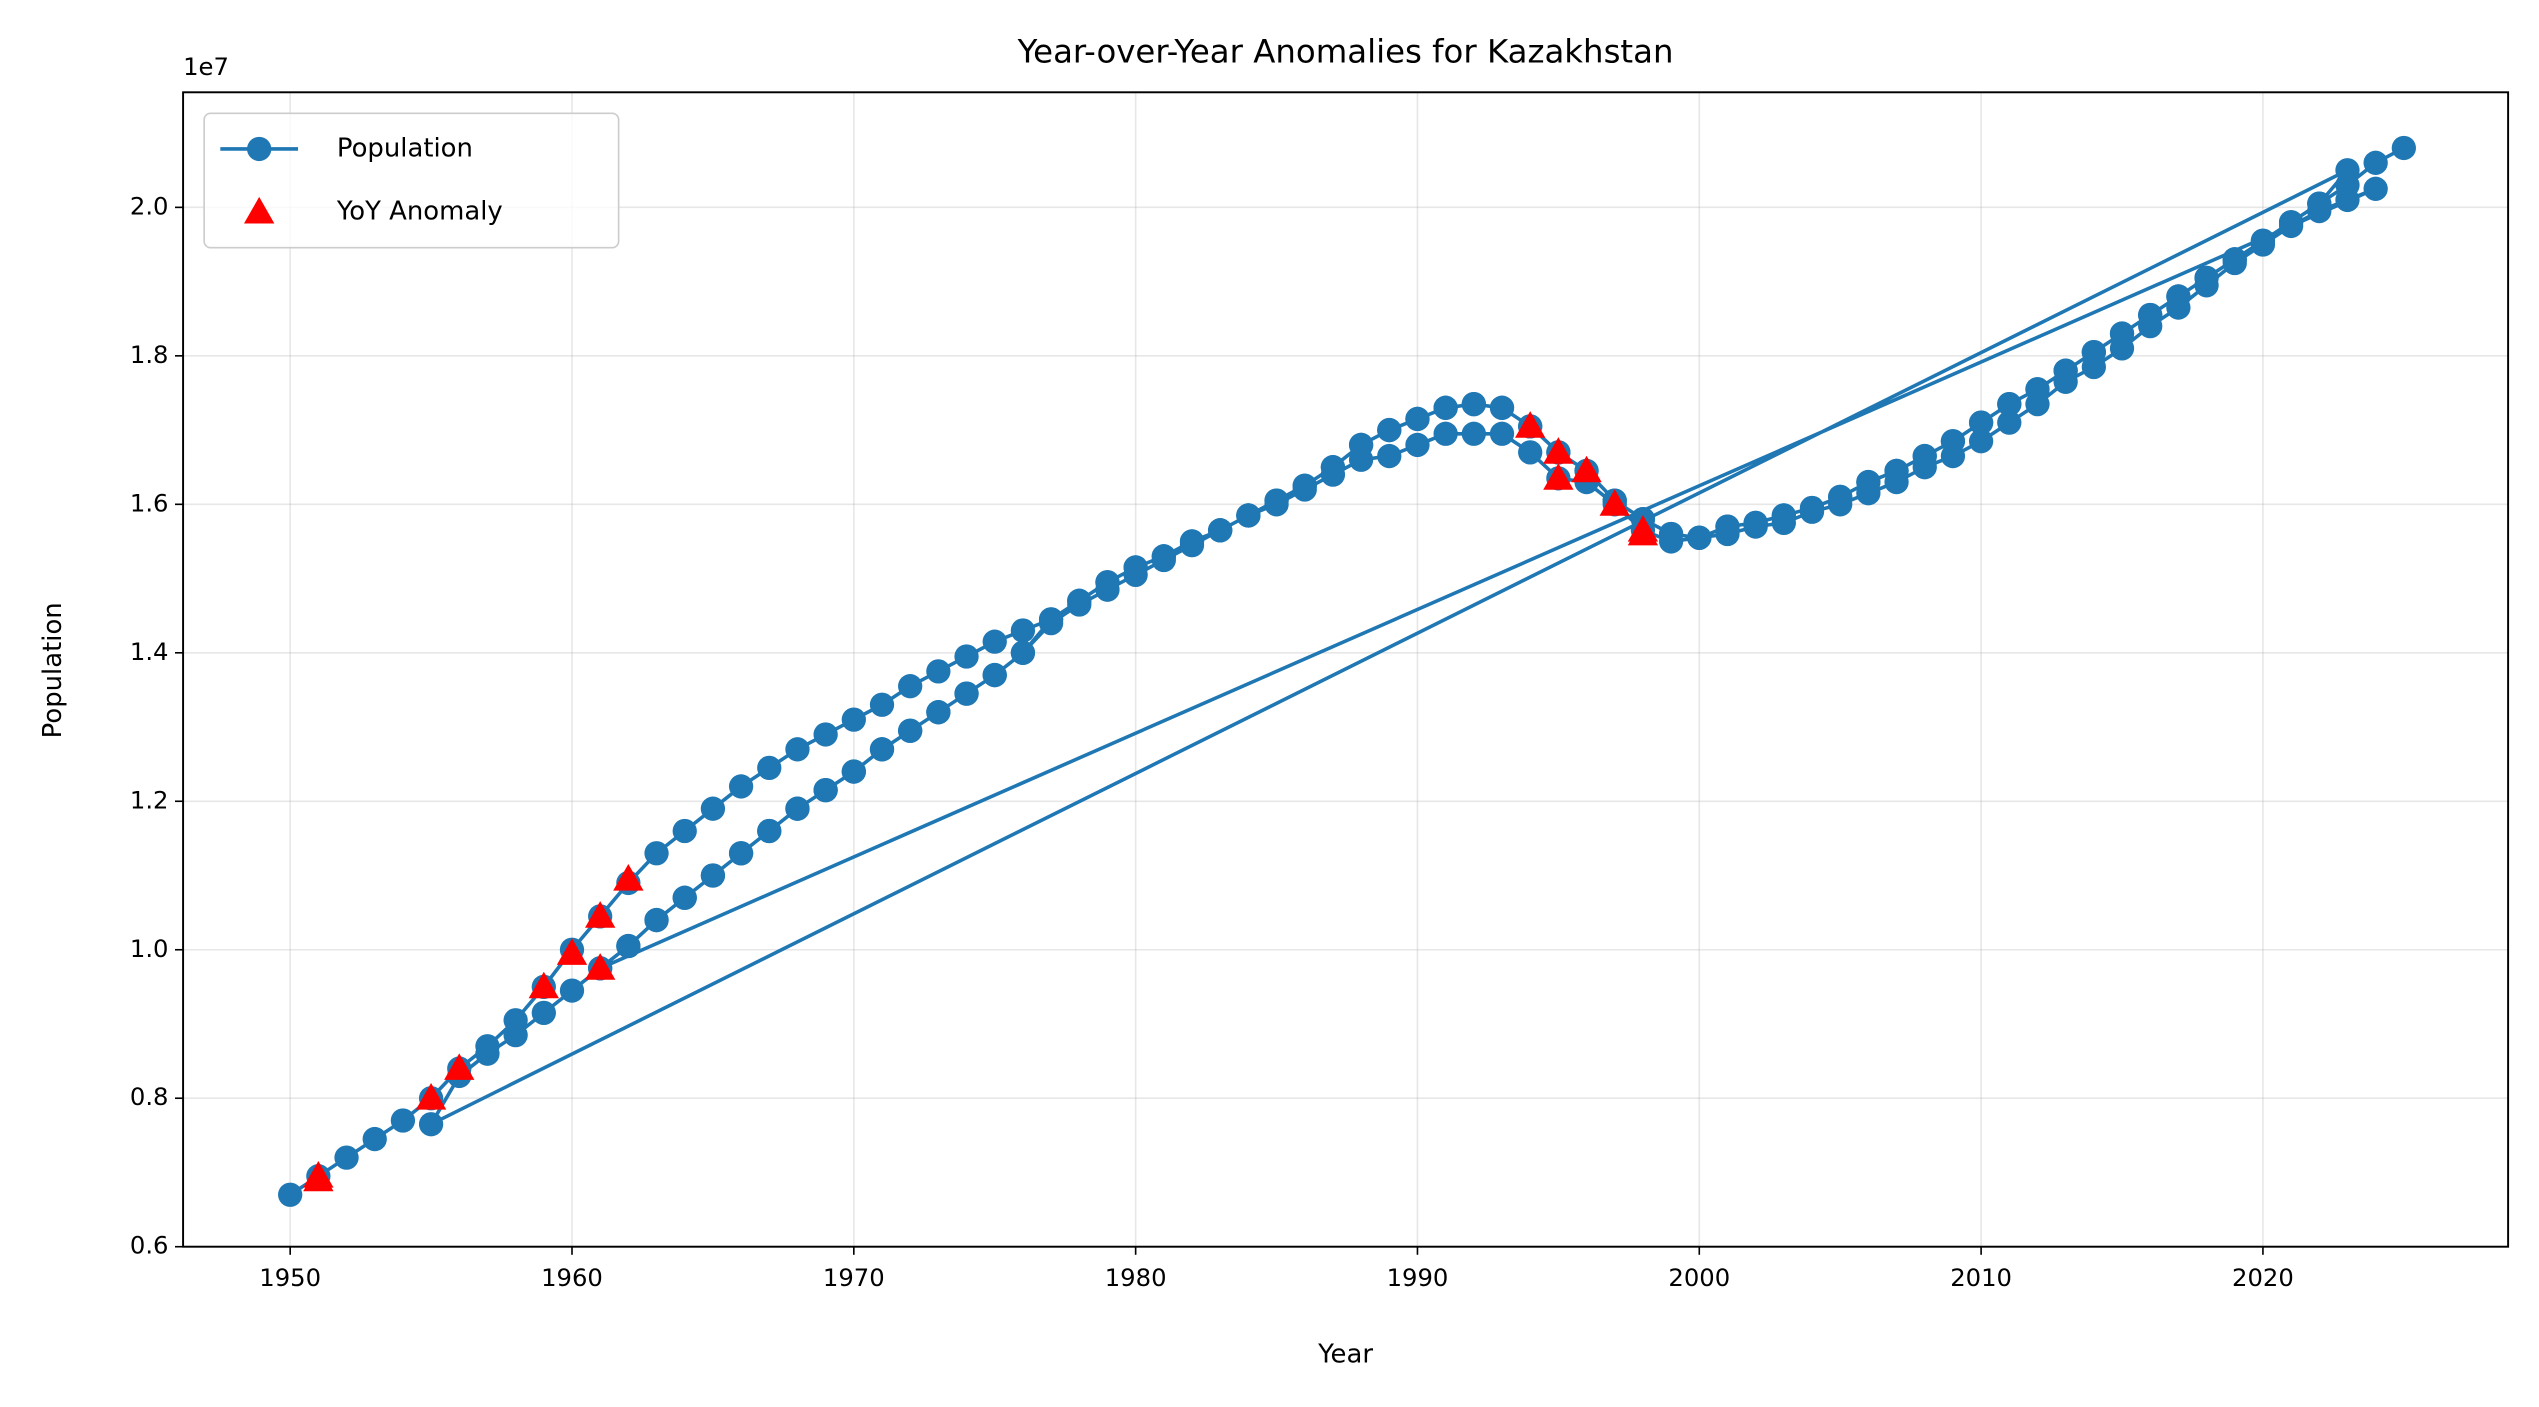  Describe the element at coordinates (572, 1277) in the screenshot. I see `x-tick-label: 1960` at that location.